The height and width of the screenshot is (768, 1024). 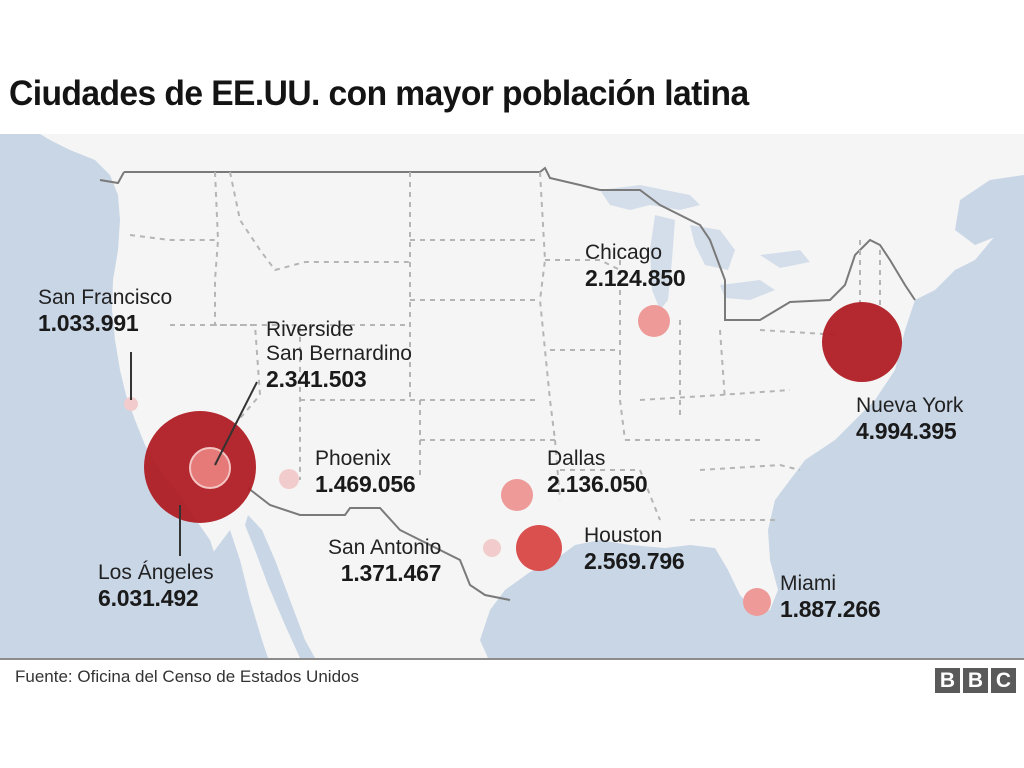 I want to click on city-name-line2: San Bernardino, so click(x=339, y=354).